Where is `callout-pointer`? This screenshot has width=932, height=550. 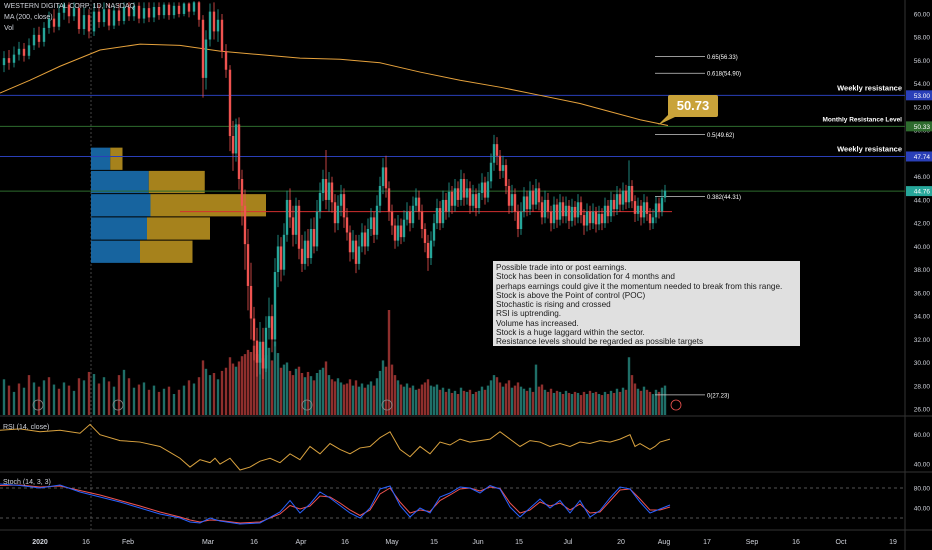
callout-pointer is located at coordinates (666, 120).